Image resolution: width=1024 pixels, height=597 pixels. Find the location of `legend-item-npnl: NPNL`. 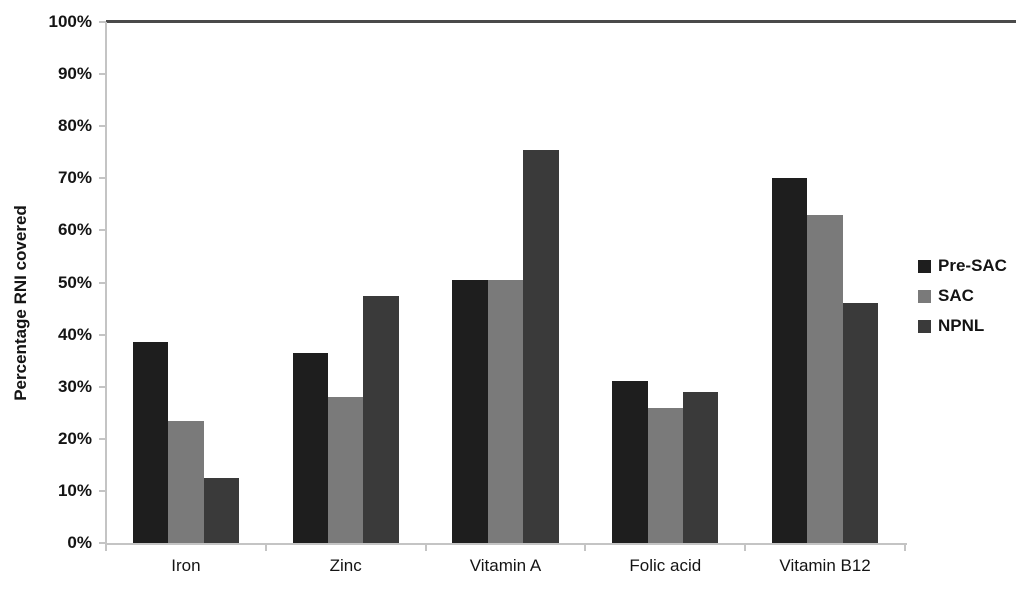

legend-item-npnl: NPNL is located at coordinates (962, 326).